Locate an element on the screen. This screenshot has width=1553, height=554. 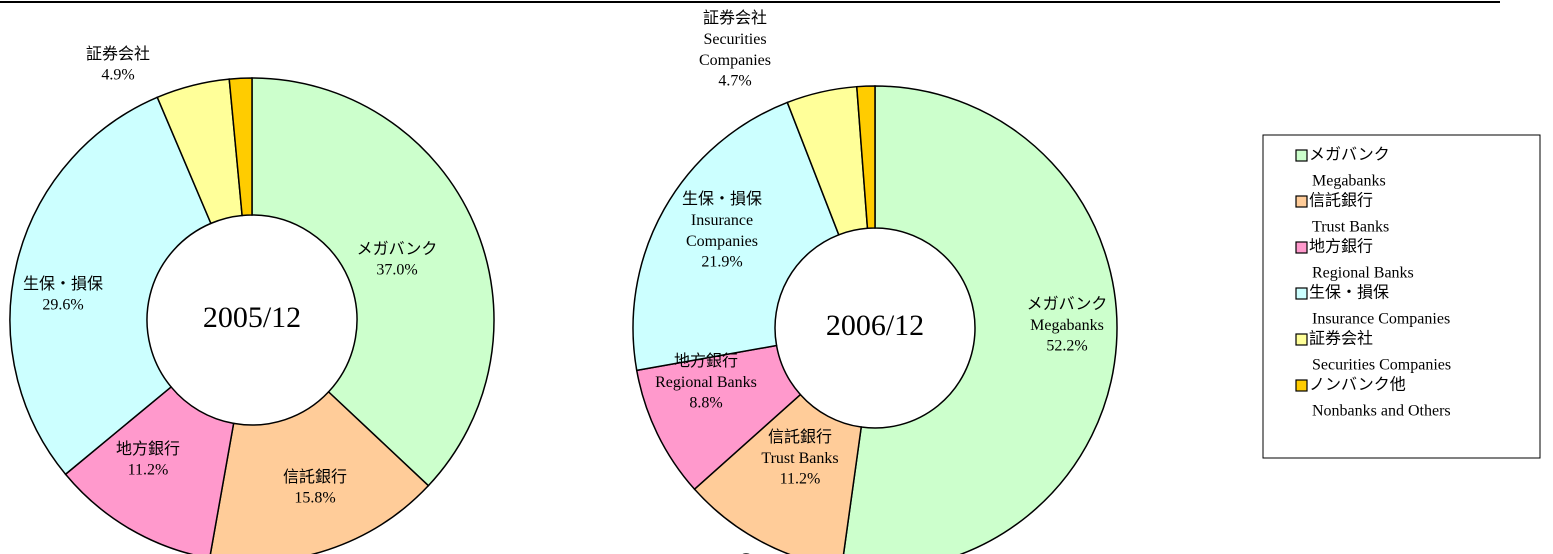
slice-label-line: Insurance is located at coordinates (722, 220).